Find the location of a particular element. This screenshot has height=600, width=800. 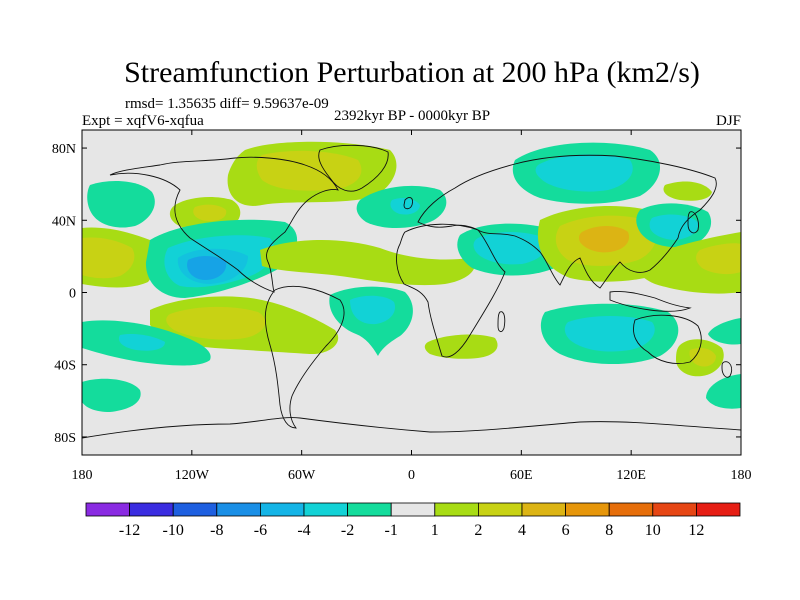

colorbar-label: 12 is located at coordinates (696, 530).